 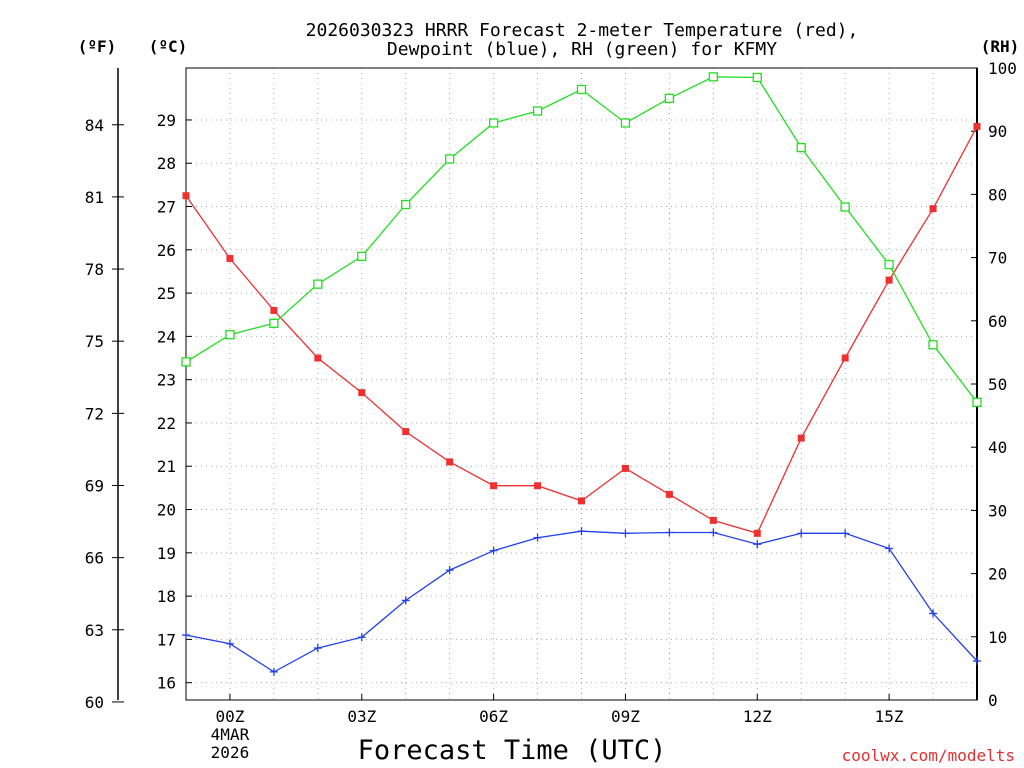 I want to click on time-axis: 00Z 03Z 06Z 09Z 12Z 15Z, so click(x=559, y=710).